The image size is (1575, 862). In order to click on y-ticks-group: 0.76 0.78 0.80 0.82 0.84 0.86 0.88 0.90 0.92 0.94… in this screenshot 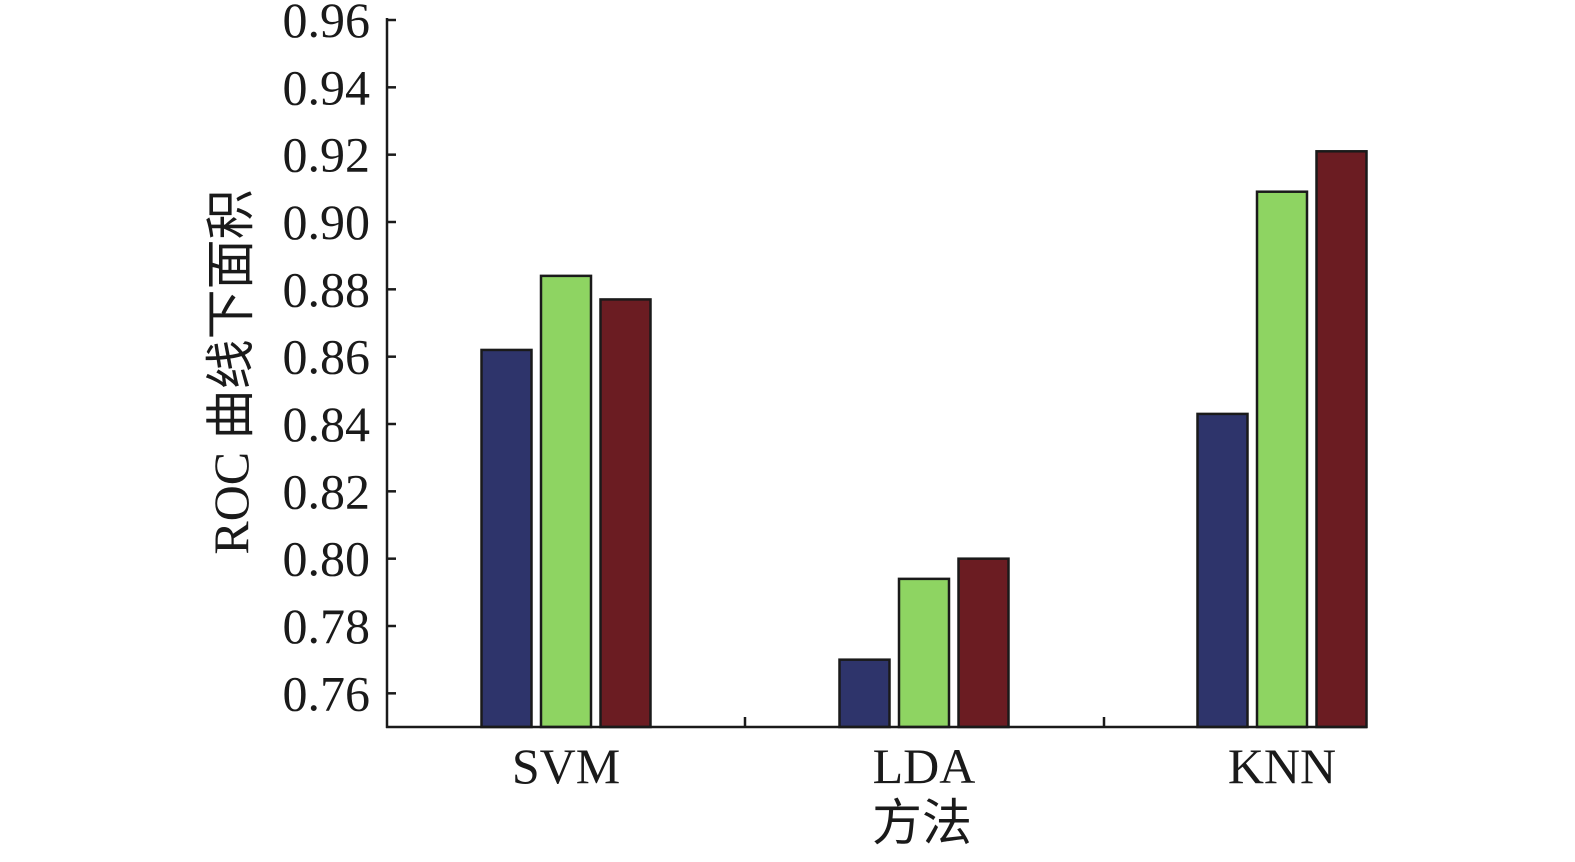, I will do `click(339, 360)`.